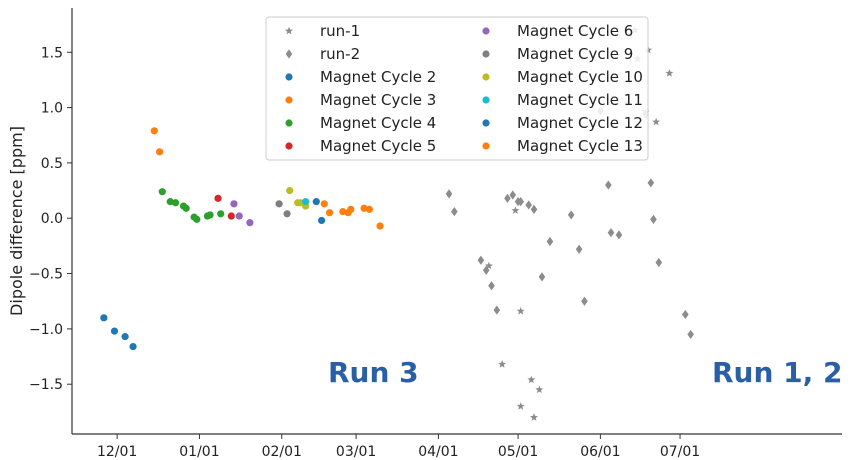 This screenshot has width=850, height=460. What do you see at coordinates (373, 372) in the screenshot?
I see `annotation-run3: Run 3` at bounding box center [373, 372].